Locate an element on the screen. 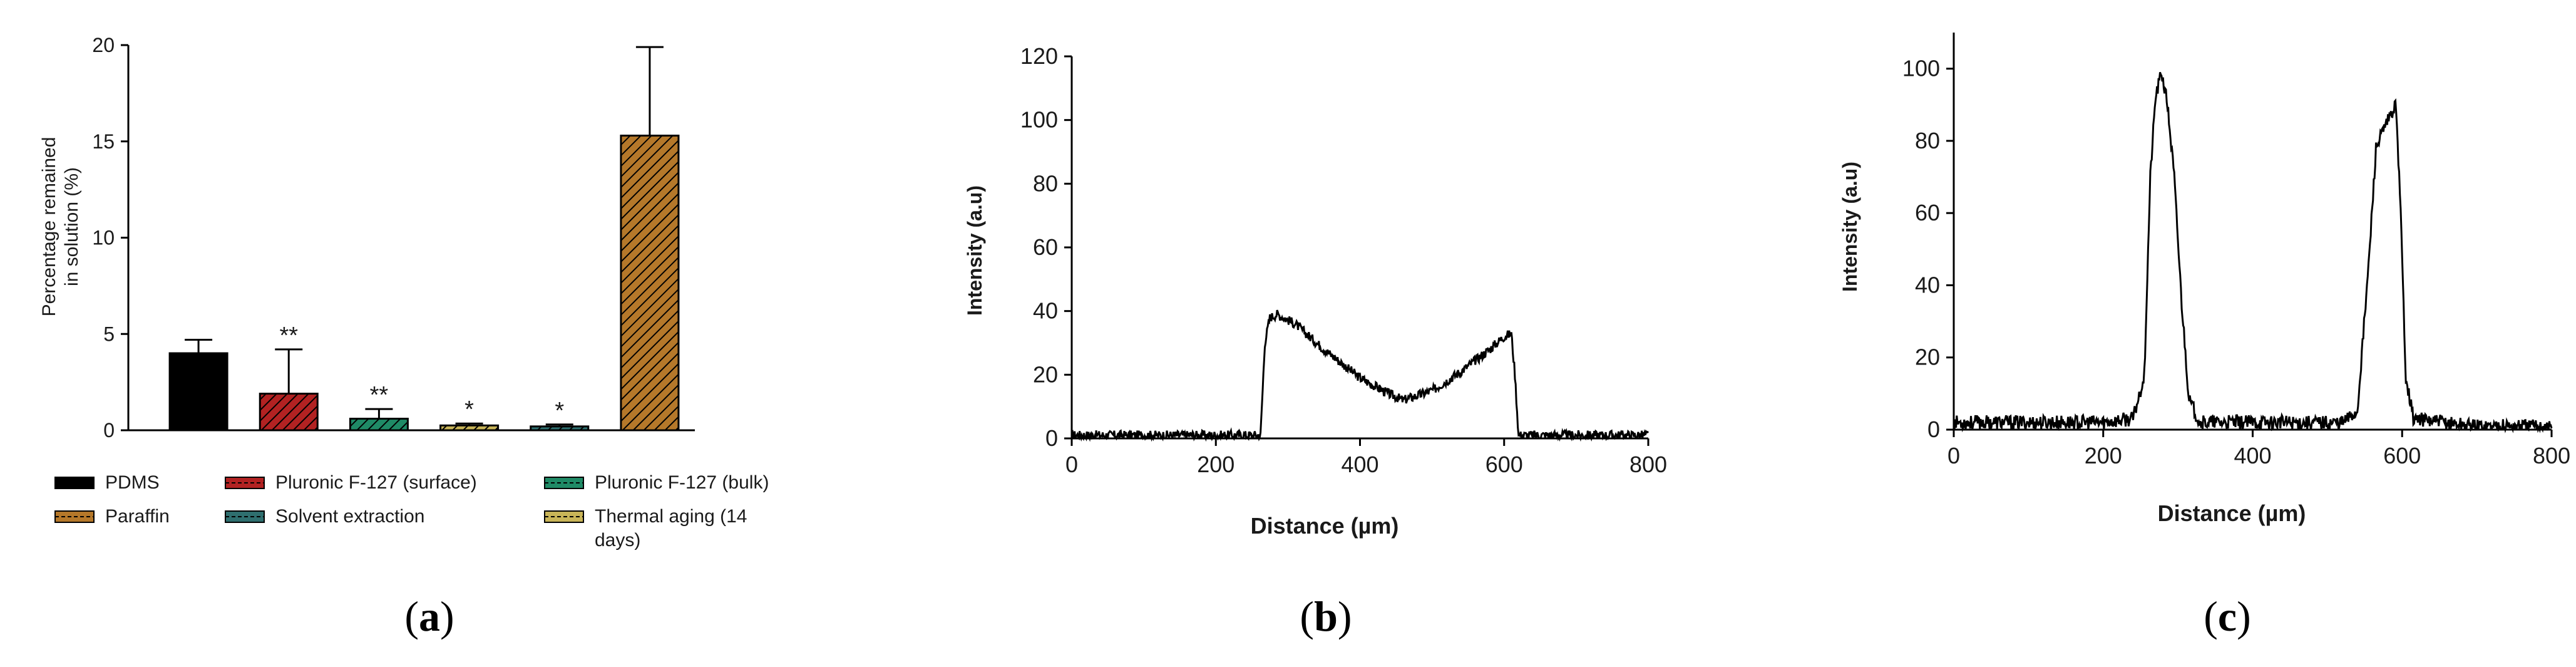  chart-c-xtick-label: 600 is located at coordinates (2402, 455).